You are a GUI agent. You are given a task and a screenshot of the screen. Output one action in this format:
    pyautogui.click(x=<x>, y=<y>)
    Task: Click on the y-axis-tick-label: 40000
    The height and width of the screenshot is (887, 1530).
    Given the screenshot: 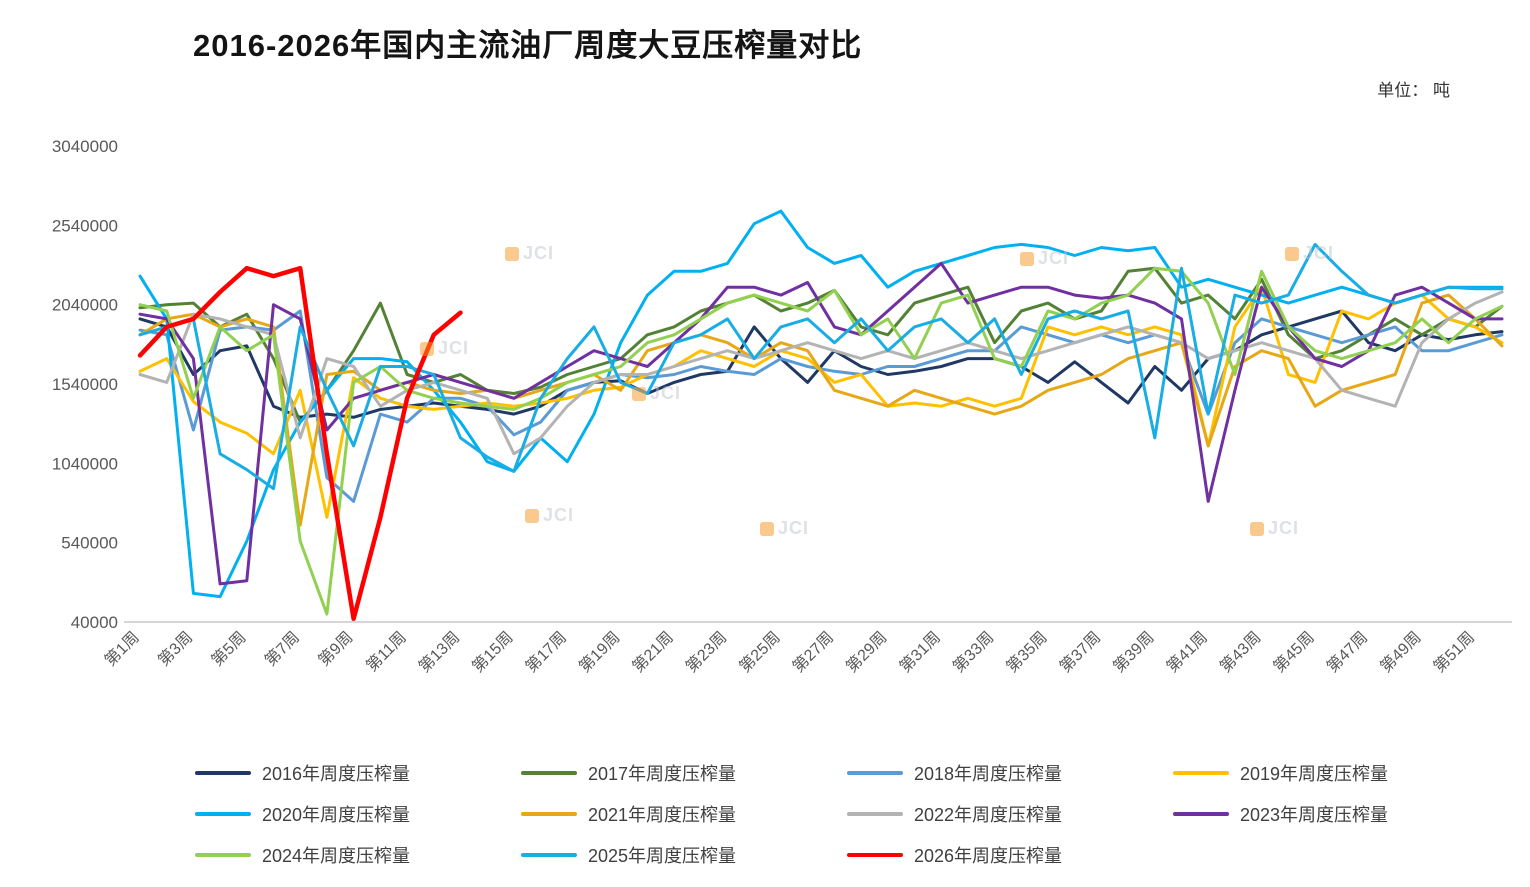 What is the action you would take?
    pyautogui.click(x=94, y=622)
    